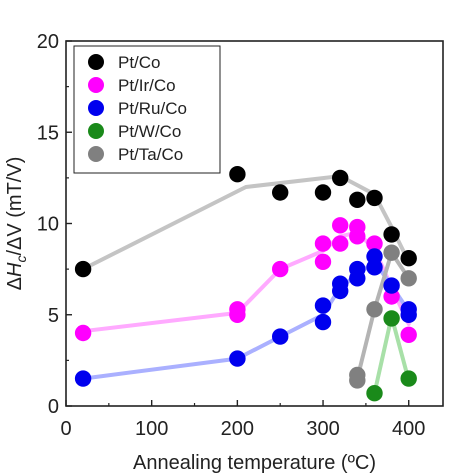  What do you see at coordinates (96, 108) in the screenshot?
I see `legend-marker-pt-ru-co` at bounding box center [96, 108].